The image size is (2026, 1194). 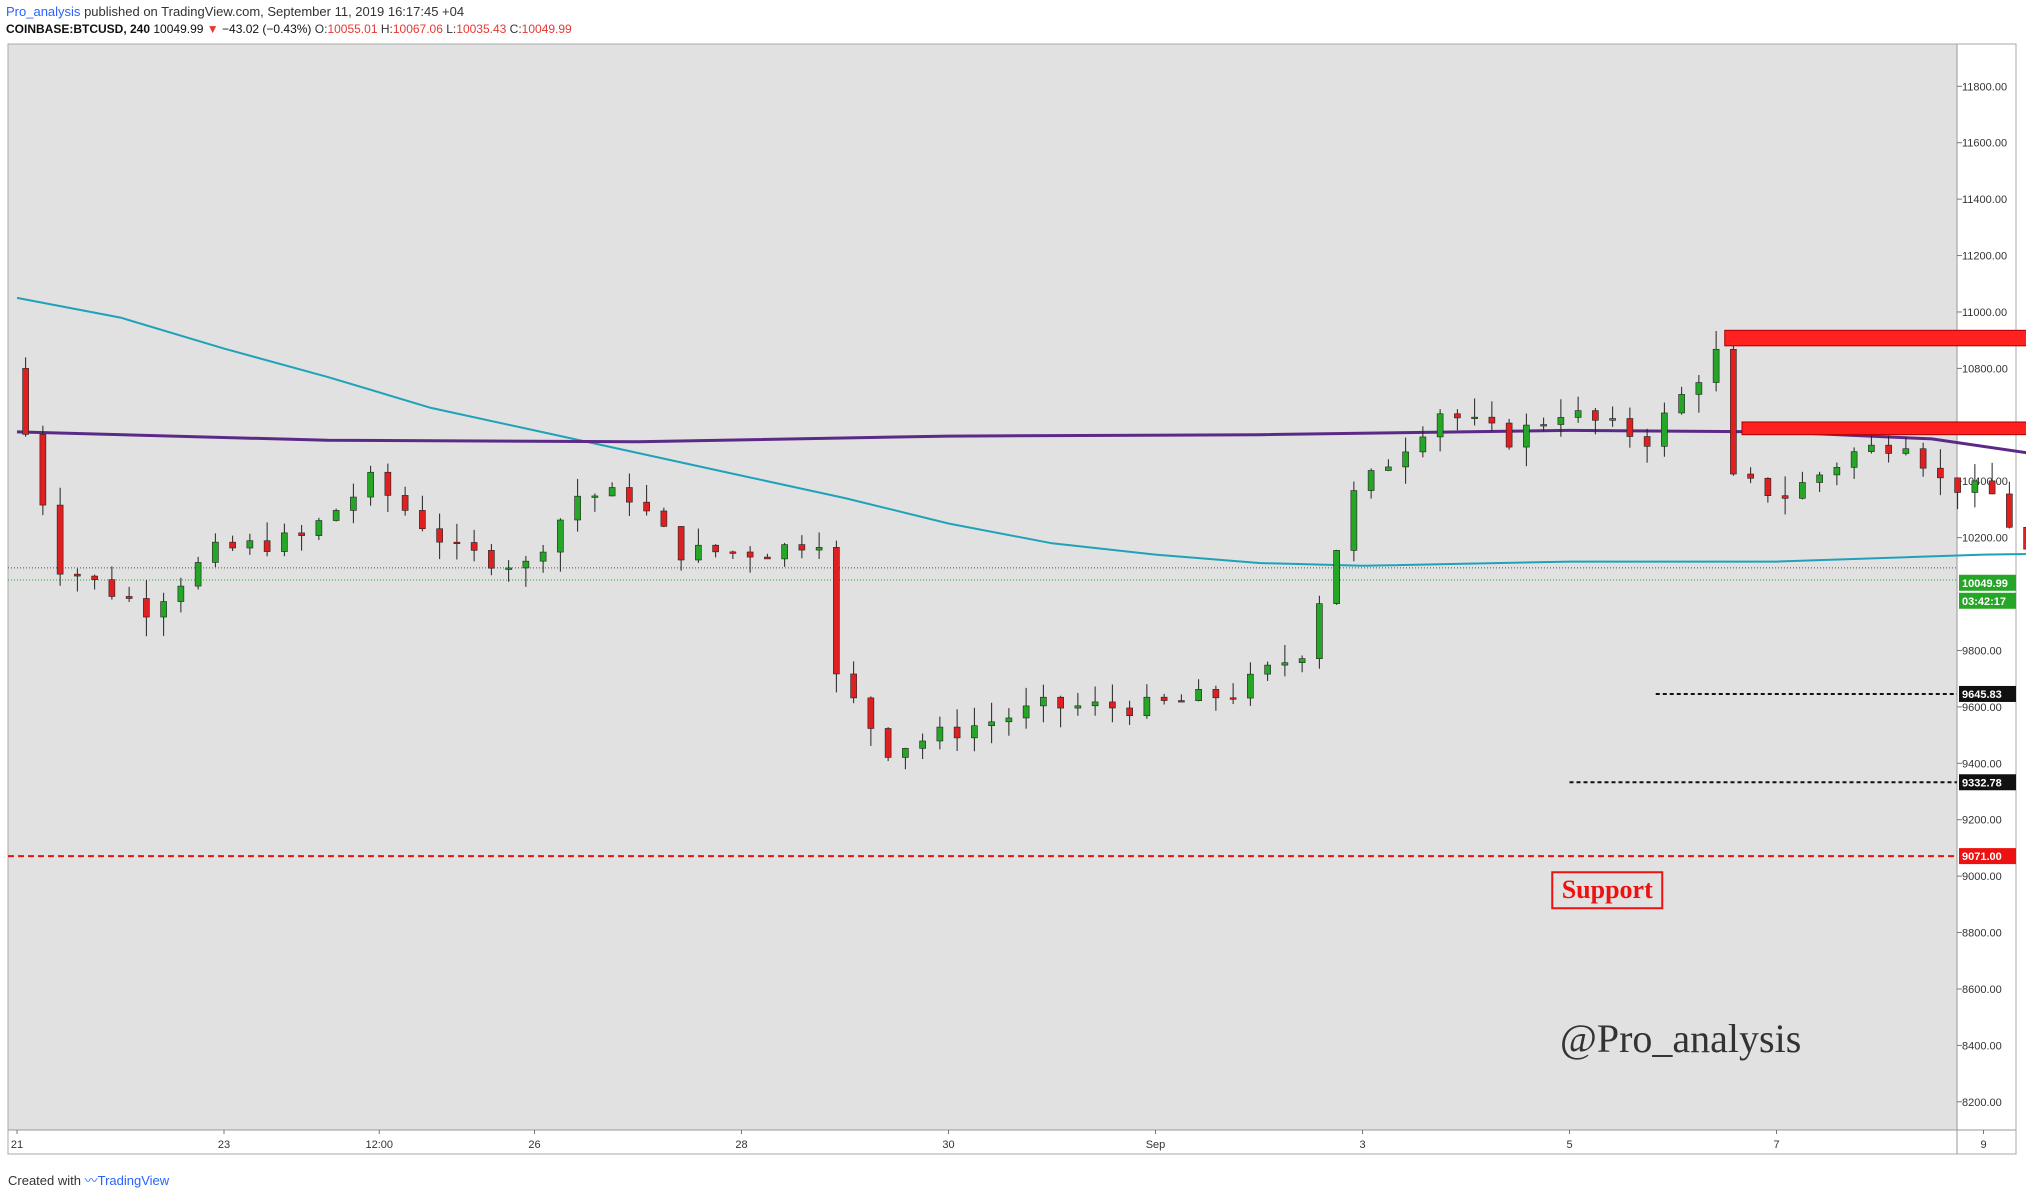 I want to click on y-tick-label-15: 8600.00, so click(x=1982, y=990).